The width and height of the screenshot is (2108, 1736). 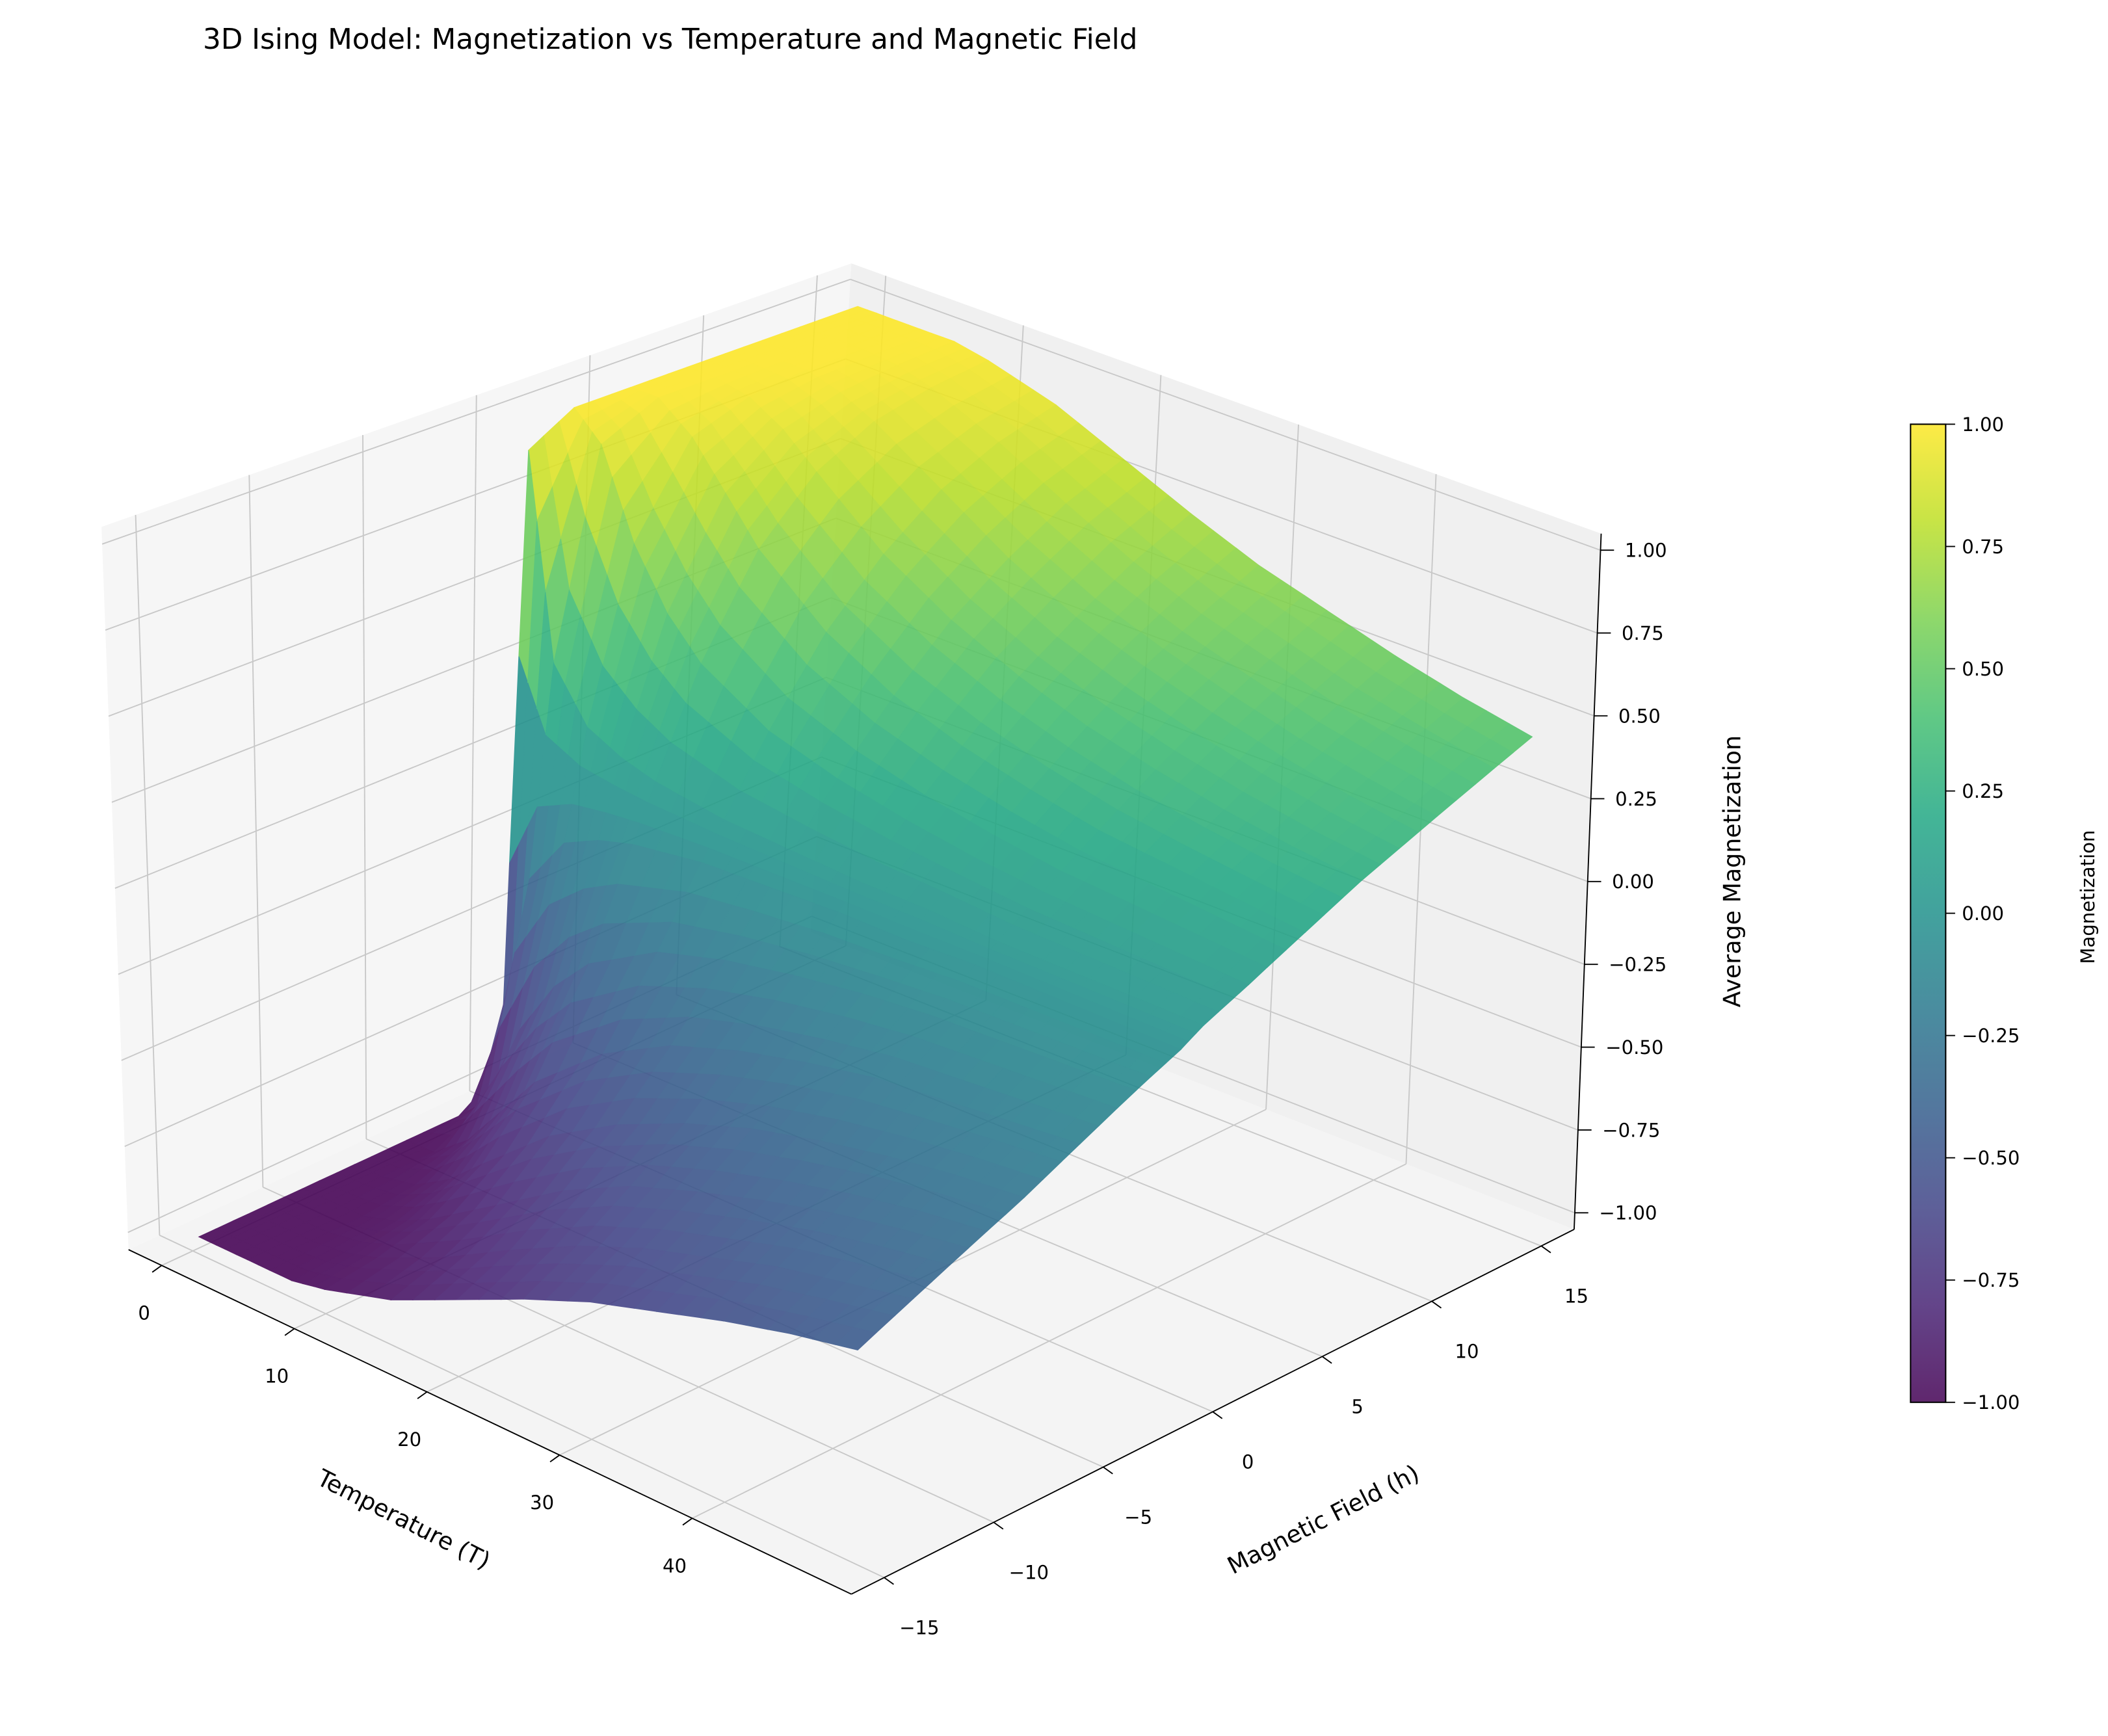 I want to click on y-axis-label: Magnetic Field (h), so click(x=1323, y=1519).